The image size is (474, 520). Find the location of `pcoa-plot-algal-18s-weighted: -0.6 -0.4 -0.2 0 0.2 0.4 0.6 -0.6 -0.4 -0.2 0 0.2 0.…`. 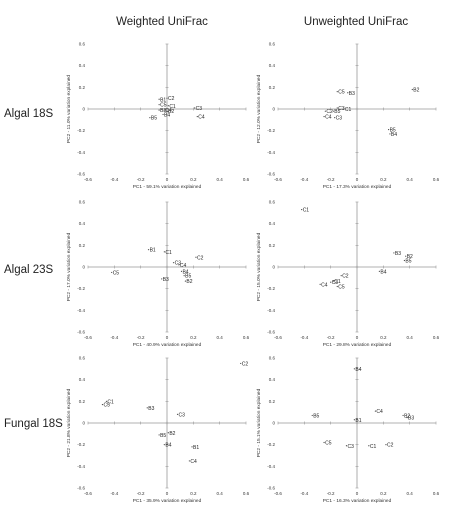

pcoa-plot-algal-18s-weighted: -0.6 -0.4 -0.2 0 0.2 0.4 0.6 -0.6 -0.4 -0.2 0 0.2 0.… is located at coordinates (158, 116).